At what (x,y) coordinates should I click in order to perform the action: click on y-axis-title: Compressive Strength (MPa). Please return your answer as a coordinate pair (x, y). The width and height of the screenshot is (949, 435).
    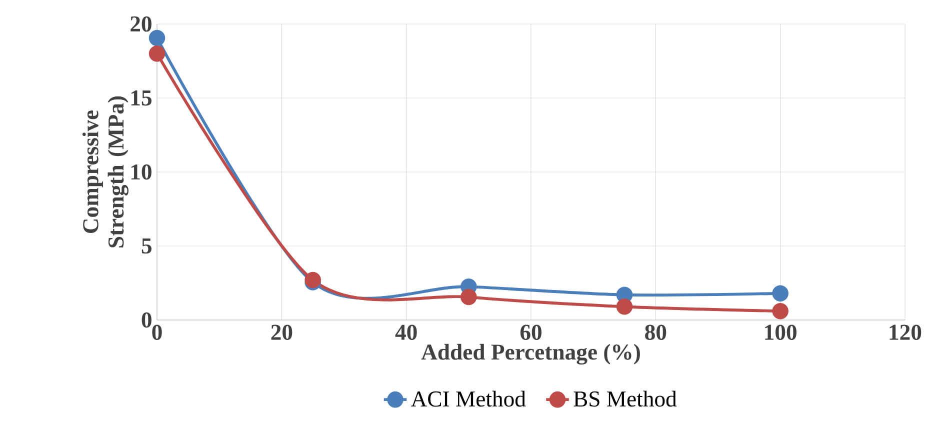
    Looking at the image, I should click on (105, 172).